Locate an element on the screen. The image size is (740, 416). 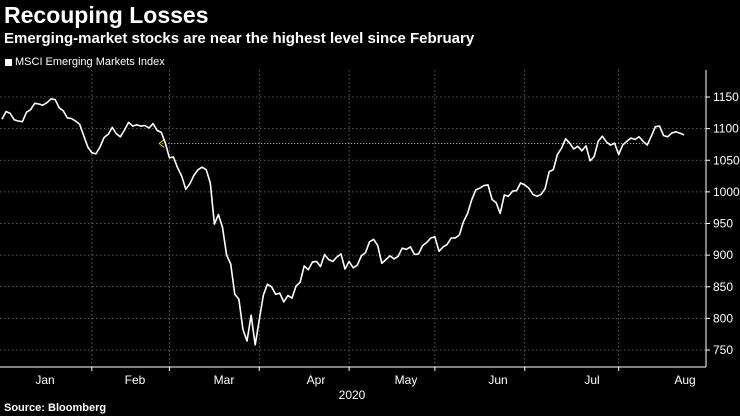
source-note: Source: Bloomberg is located at coordinates (55, 408).